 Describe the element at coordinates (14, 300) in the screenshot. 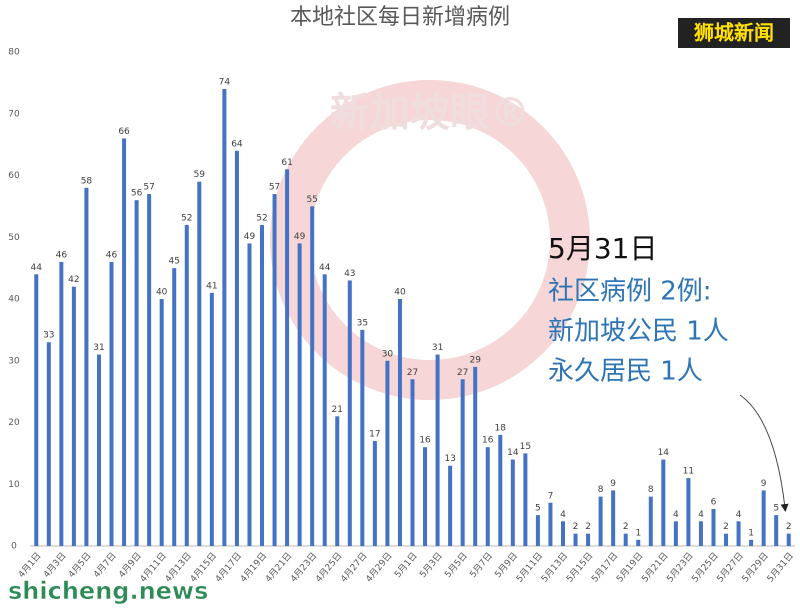

I see `y-tick-label: 40` at that location.